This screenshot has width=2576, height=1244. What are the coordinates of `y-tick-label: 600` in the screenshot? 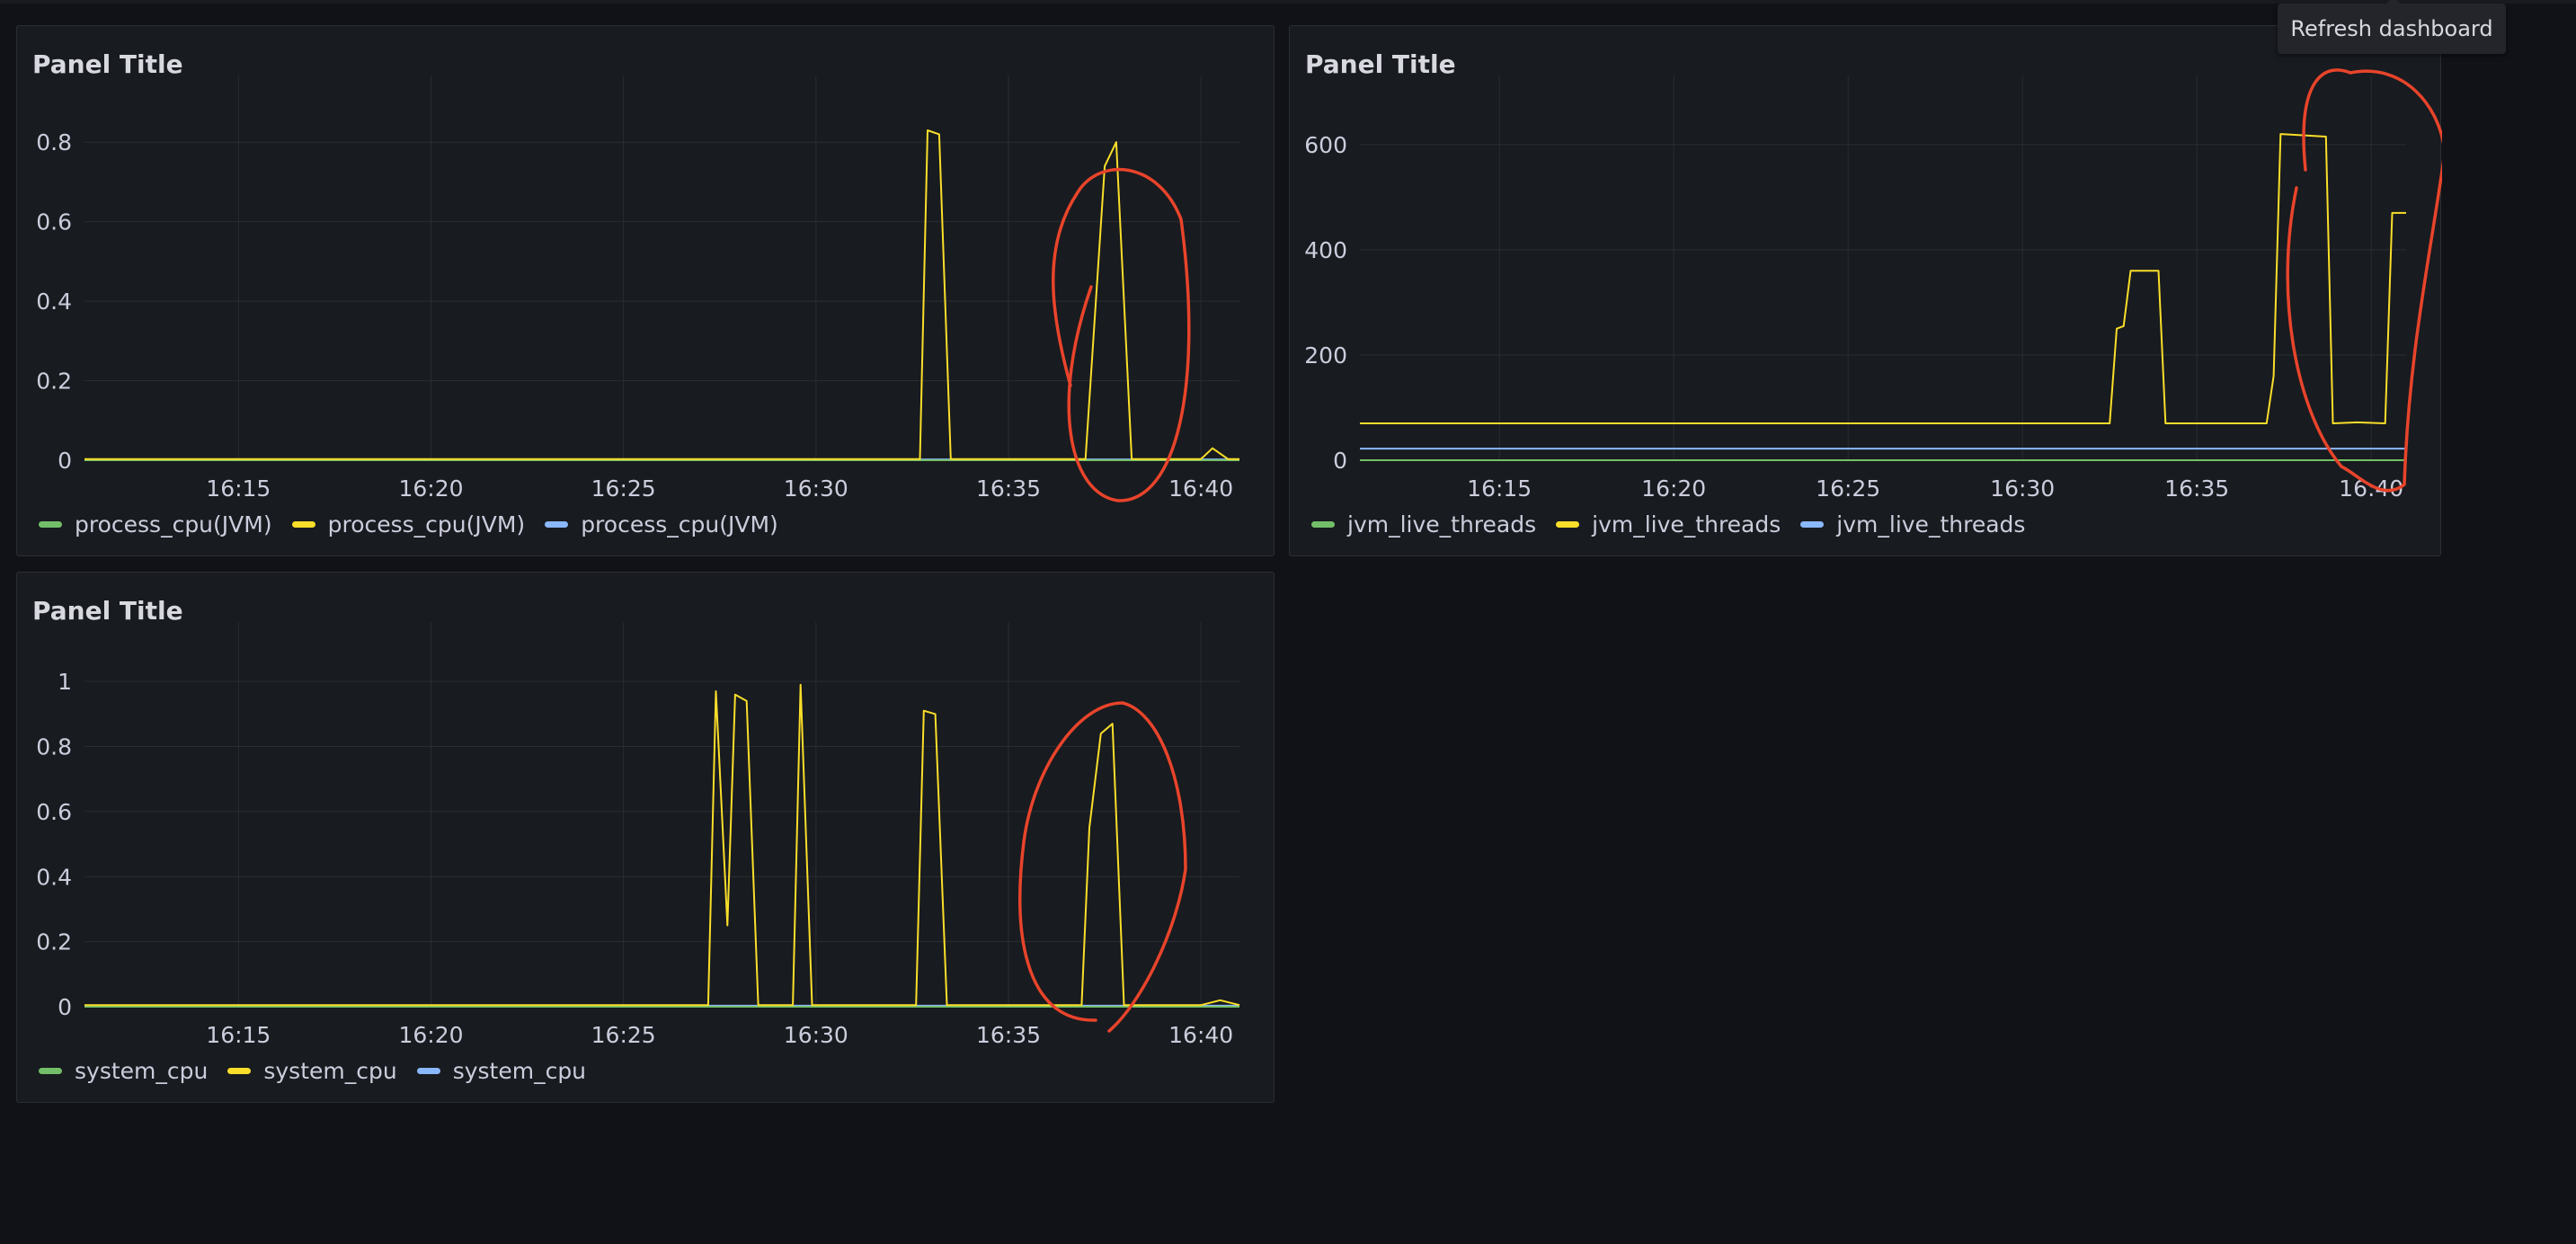 It's located at (1325, 145).